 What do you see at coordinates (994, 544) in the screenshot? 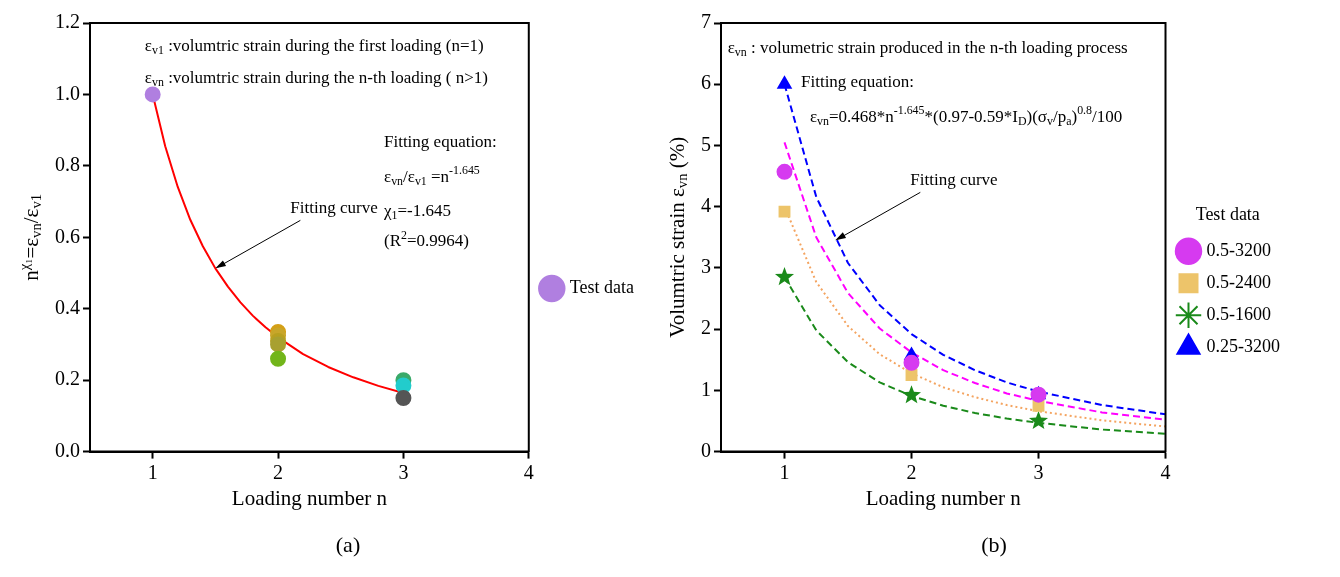
I see `text: (b)` at bounding box center [994, 544].